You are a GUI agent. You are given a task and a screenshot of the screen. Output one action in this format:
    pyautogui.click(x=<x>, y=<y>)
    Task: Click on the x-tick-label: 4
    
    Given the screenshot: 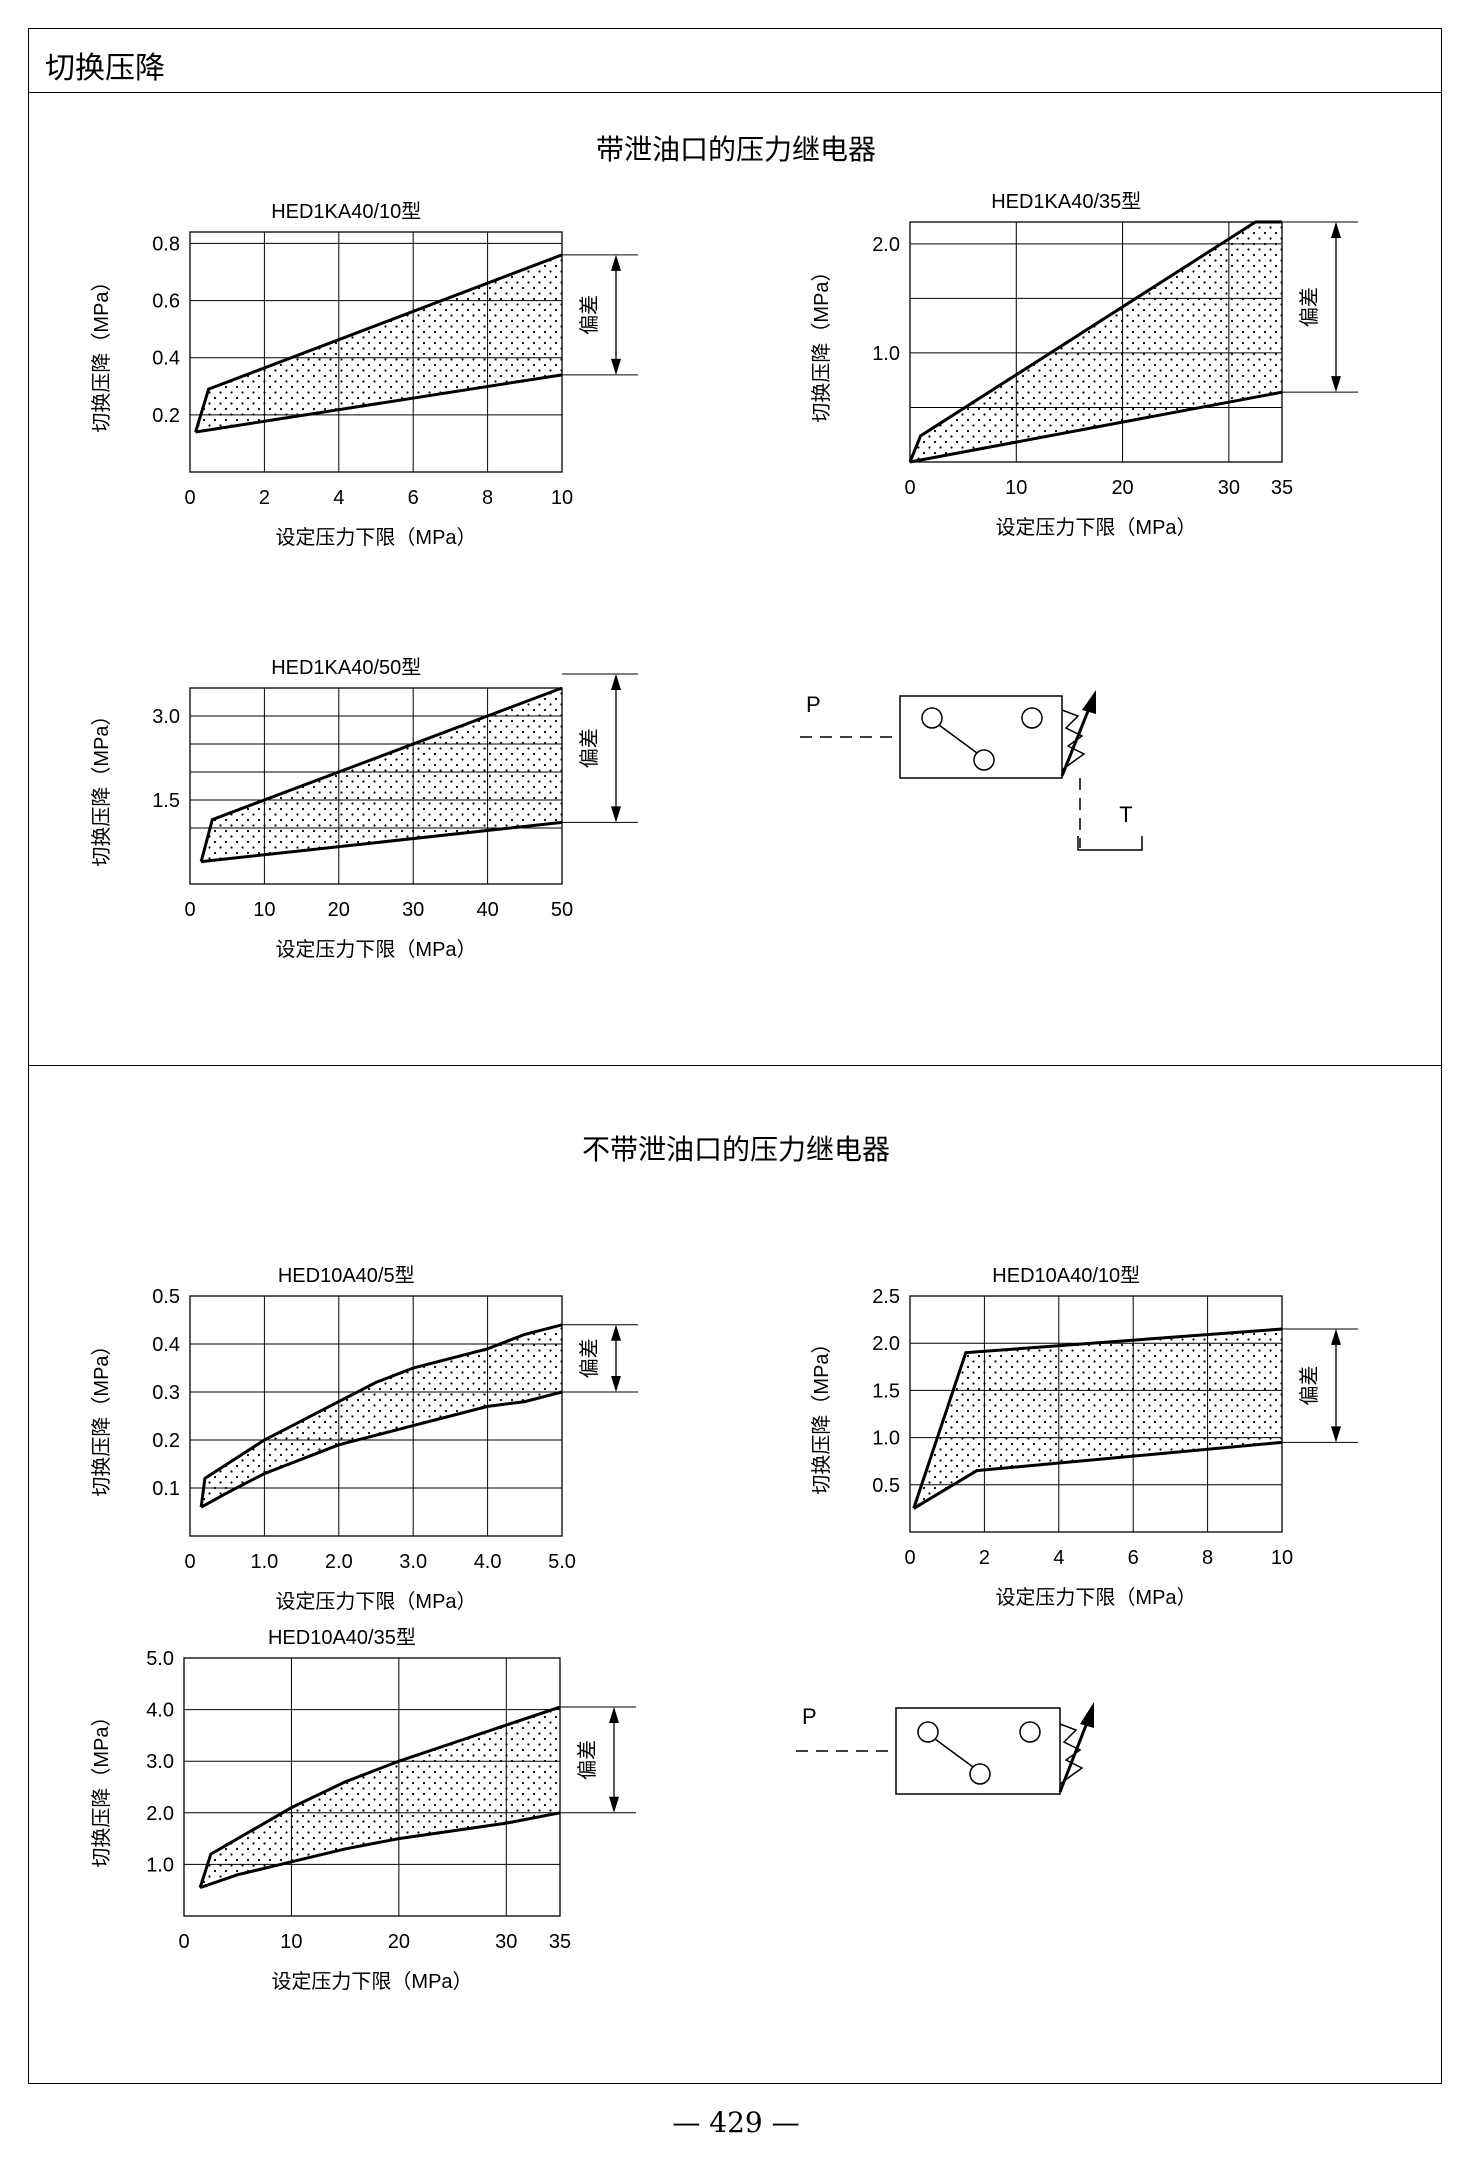 What is the action you would take?
    pyautogui.click(x=1058, y=1558)
    